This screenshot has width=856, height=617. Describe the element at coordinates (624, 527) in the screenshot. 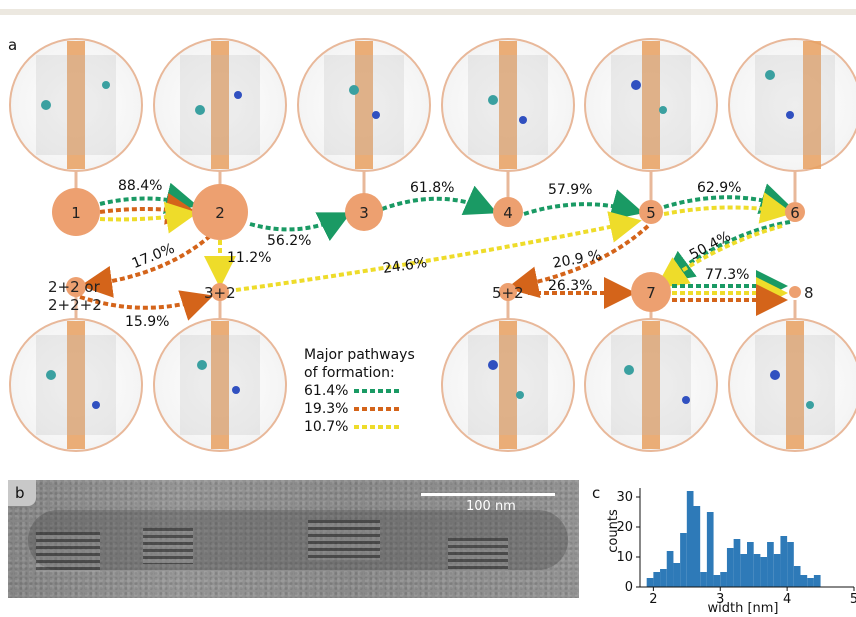

I see `y-tick-label: 20` at that location.